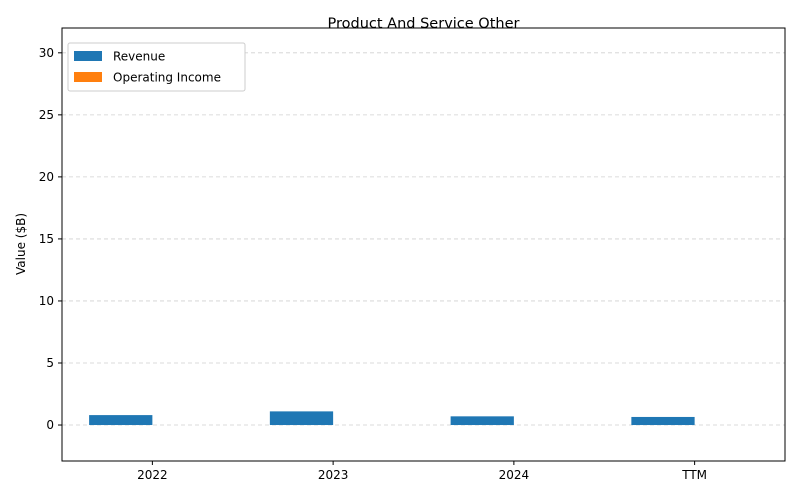  What do you see at coordinates (152, 475) in the screenshot?
I see `x-tick-label: 2022` at bounding box center [152, 475].